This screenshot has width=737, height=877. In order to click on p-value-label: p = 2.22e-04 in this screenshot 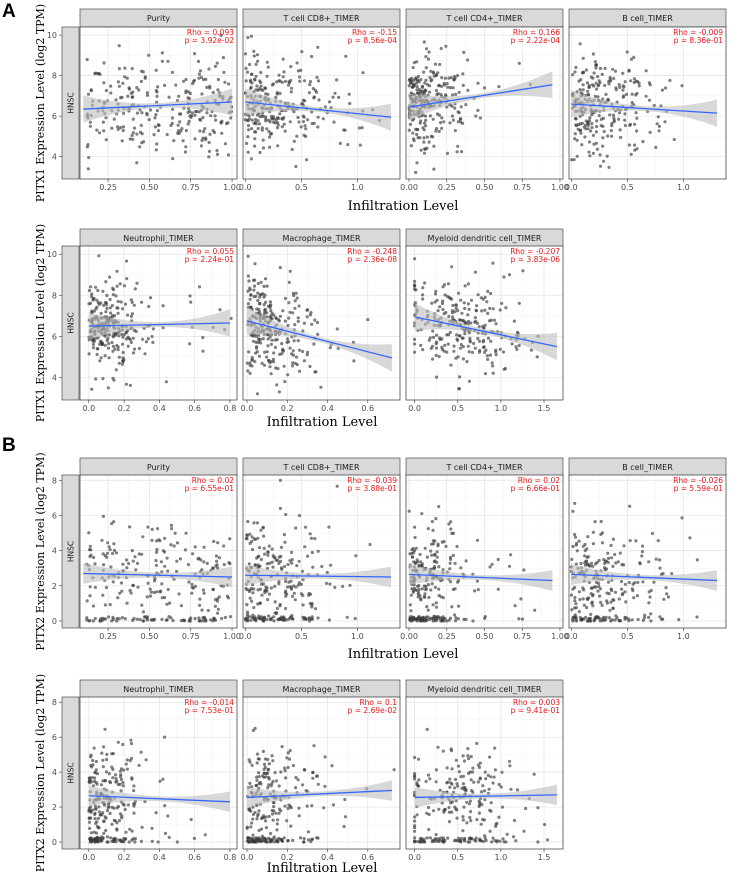, I will do `click(536, 40)`.